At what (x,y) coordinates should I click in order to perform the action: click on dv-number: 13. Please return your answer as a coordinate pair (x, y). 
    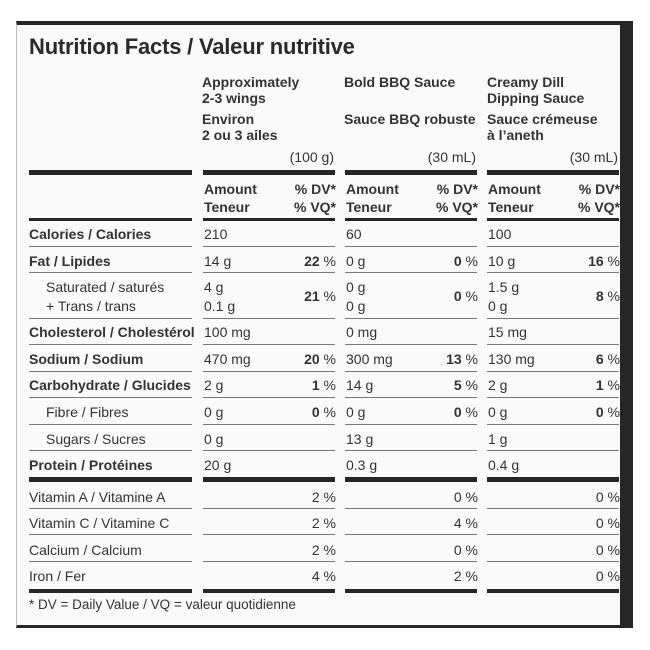
    Looking at the image, I should click on (454, 359).